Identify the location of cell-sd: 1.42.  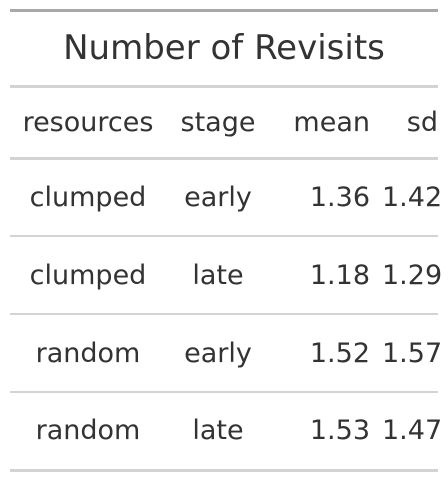
(412, 197).